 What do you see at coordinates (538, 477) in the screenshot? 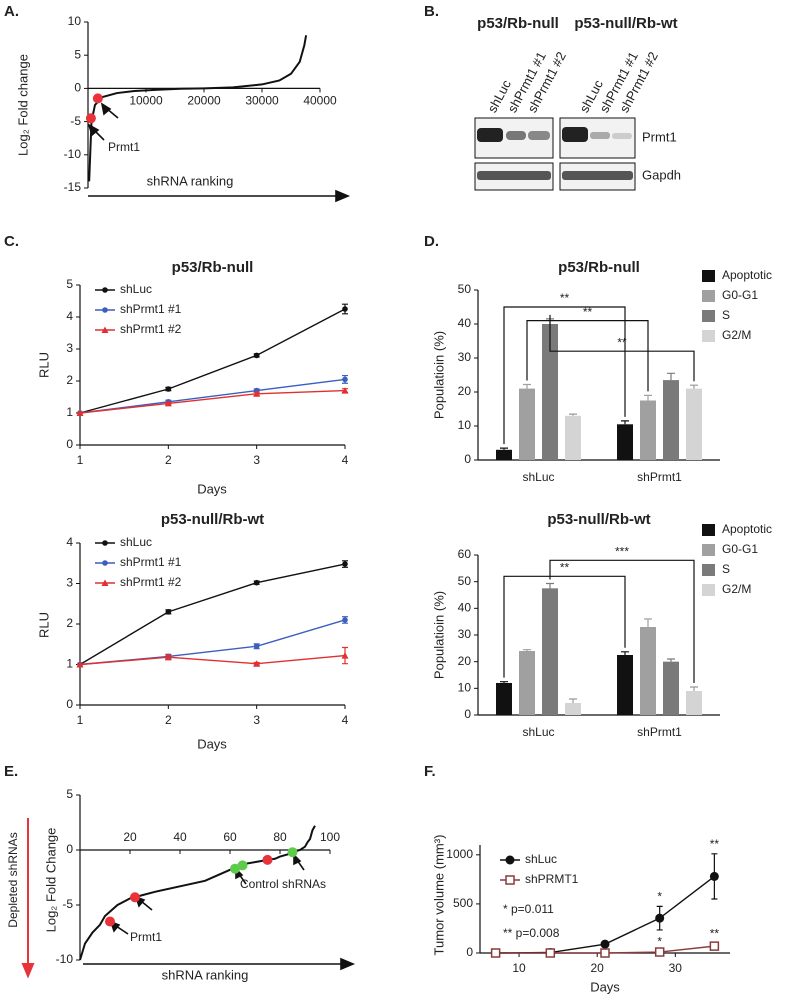
I see `x-tick-label: shLuc` at bounding box center [538, 477].